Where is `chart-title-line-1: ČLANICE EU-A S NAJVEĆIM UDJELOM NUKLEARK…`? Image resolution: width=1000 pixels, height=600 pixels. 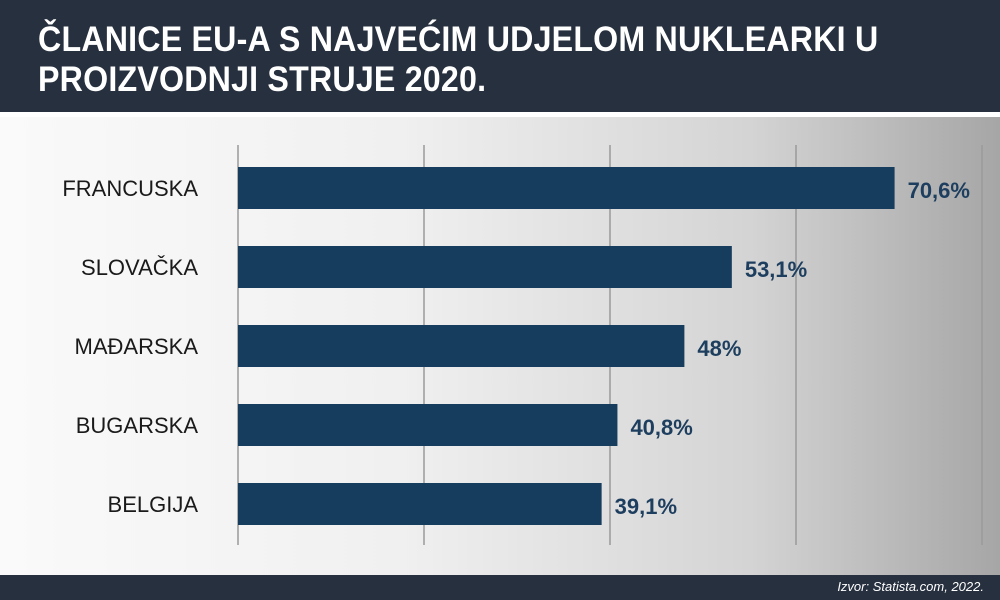
chart-title-line-1: ČLANICE EU-A S NAJVEĆIM UDJELOM NUKLEARK… is located at coordinates (458, 39).